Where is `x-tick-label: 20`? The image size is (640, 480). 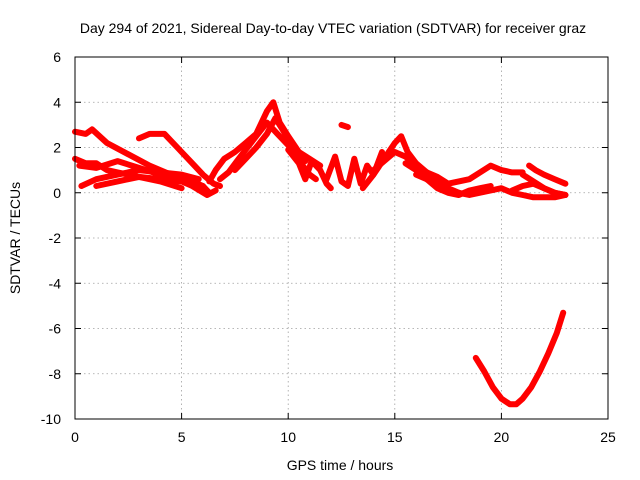
x-tick-label: 20 is located at coordinates (502, 437).